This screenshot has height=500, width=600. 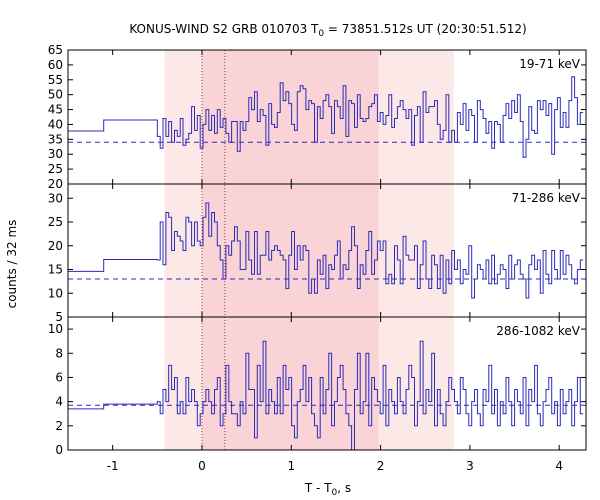 I want to click on panel-1-ytick-label-4: 25, so click(x=55, y=222).